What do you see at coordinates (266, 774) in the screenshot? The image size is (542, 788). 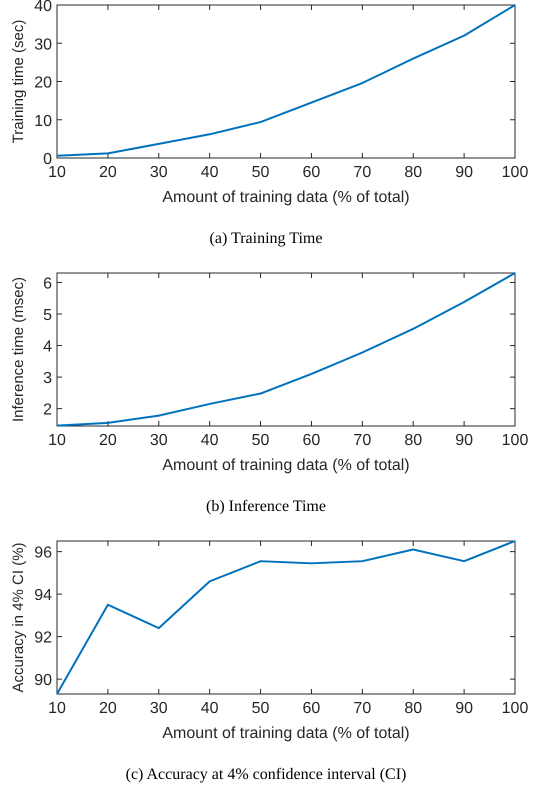 I see `text: (c) Accuracy at 4% confidence interval (CI)` at bounding box center [266, 774].